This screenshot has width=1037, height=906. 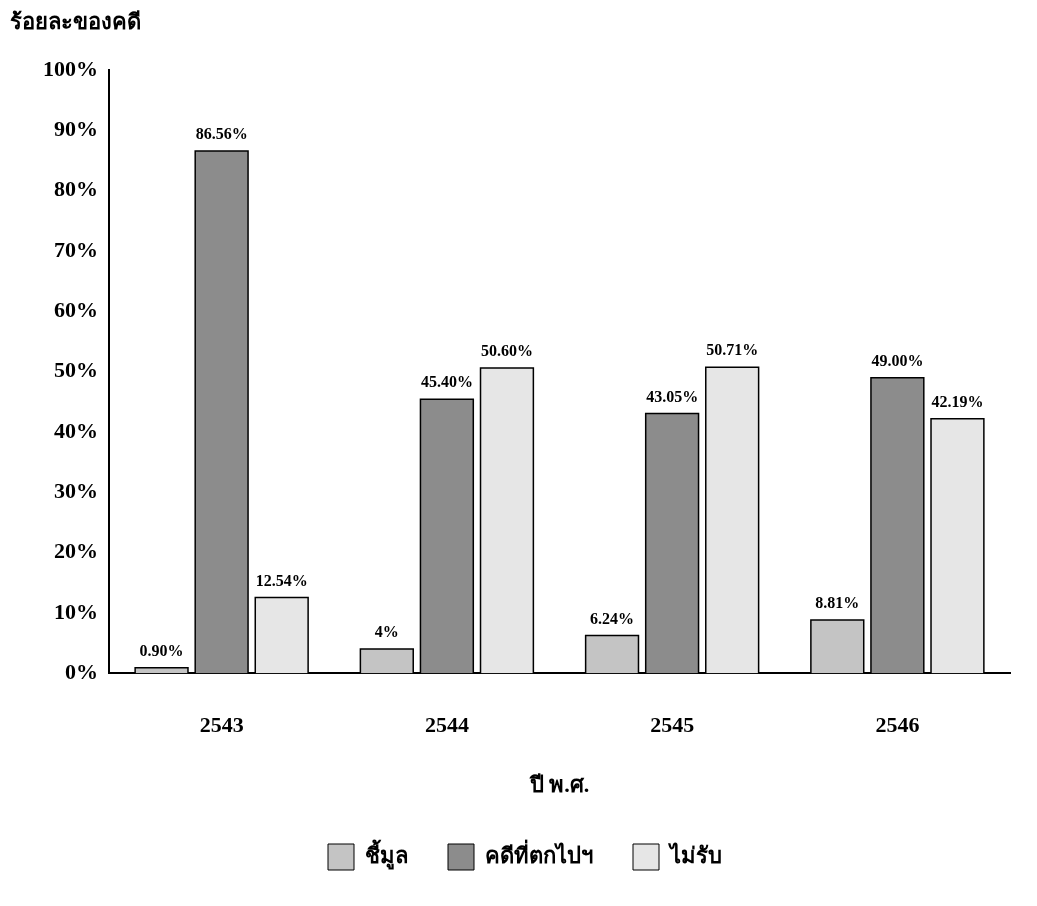 I want to click on y-axis-title: ร้อยละของคดี, so click(x=75, y=21).